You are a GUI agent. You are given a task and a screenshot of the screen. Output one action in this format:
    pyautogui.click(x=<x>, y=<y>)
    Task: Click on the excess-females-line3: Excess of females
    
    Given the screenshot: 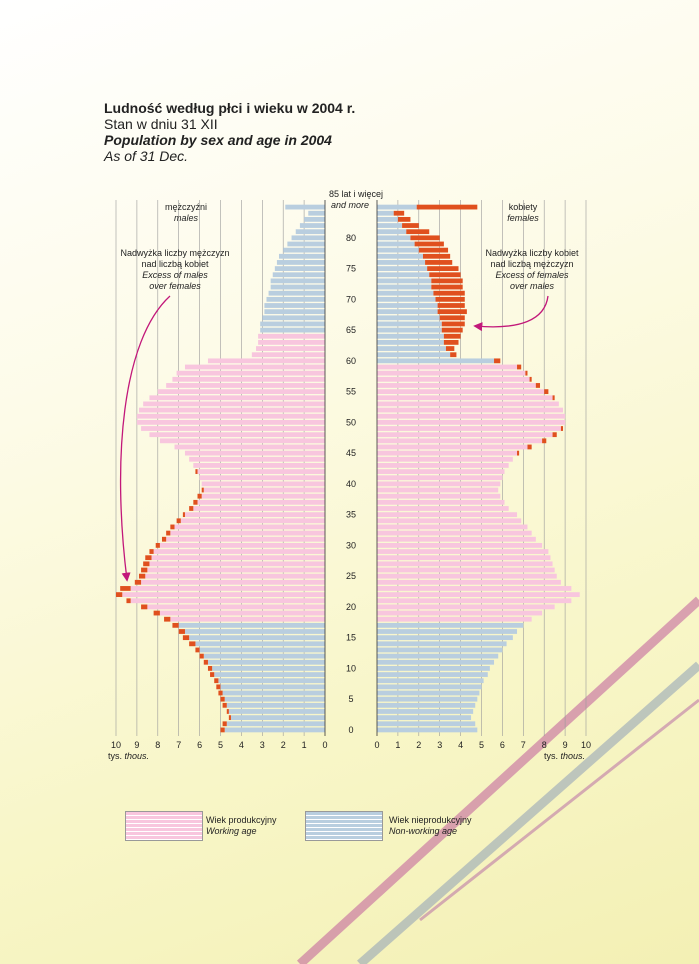 What is the action you would take?
    pyautogui.click(x=532, y=275)
    